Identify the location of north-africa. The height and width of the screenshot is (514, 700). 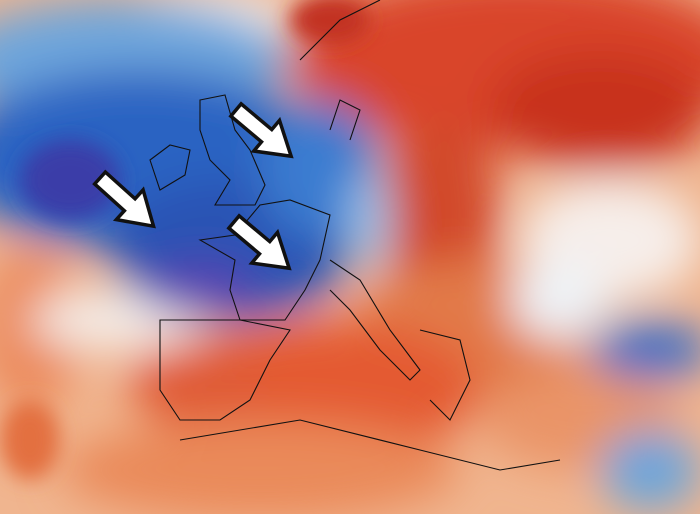
(370, 445).